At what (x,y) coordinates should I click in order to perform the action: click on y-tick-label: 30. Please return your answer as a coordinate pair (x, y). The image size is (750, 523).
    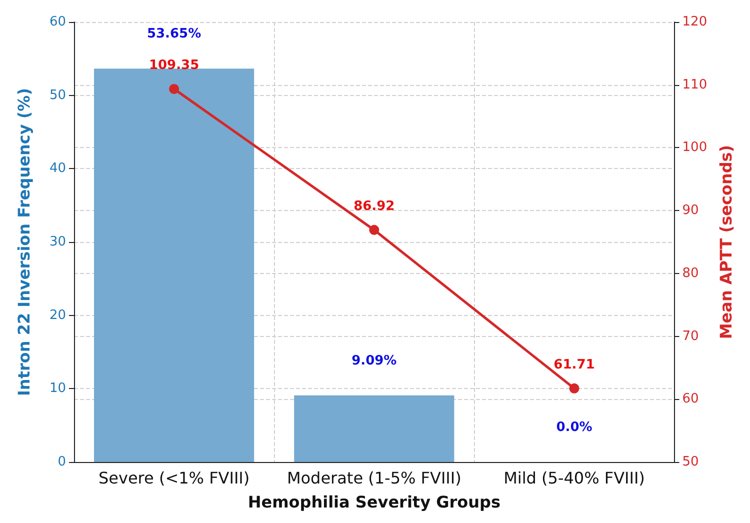
    Looking at the image, I should click on (57, 242).